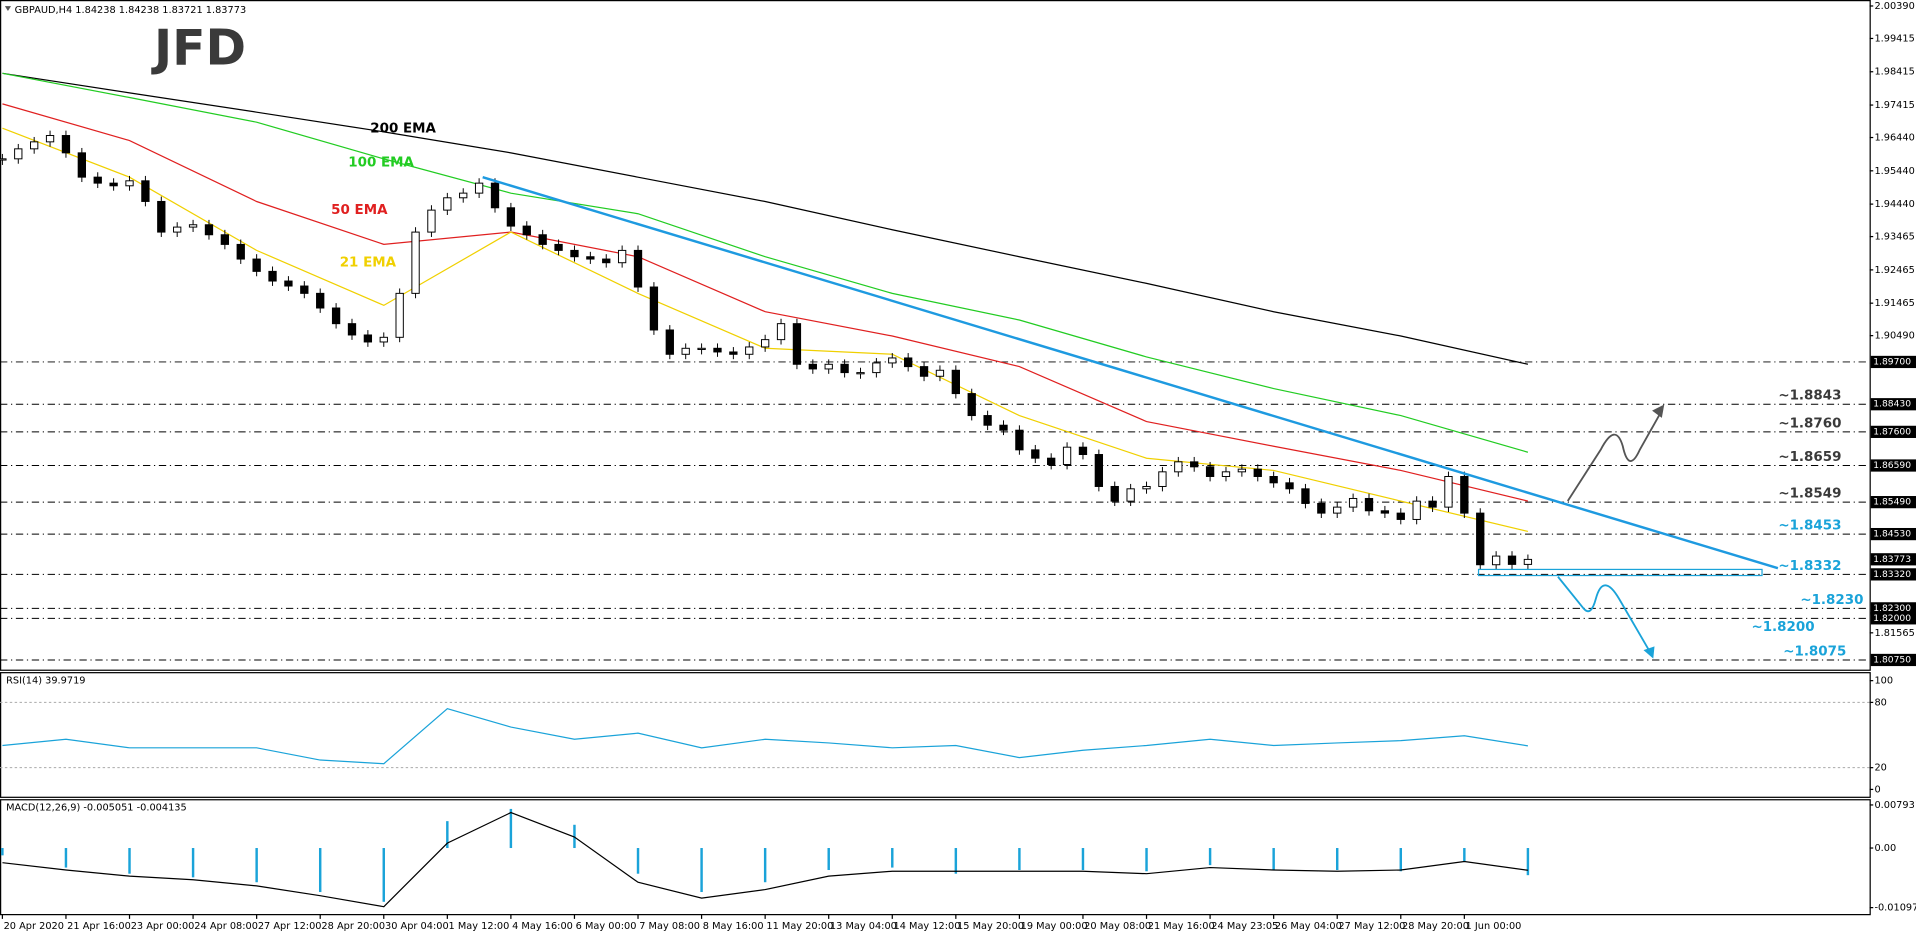 This screenshot has height=936, width=1916. Describe the element at coordinates (1894, 237) in the screenshot. I see `y-tick-label: 1.93465` at that location.